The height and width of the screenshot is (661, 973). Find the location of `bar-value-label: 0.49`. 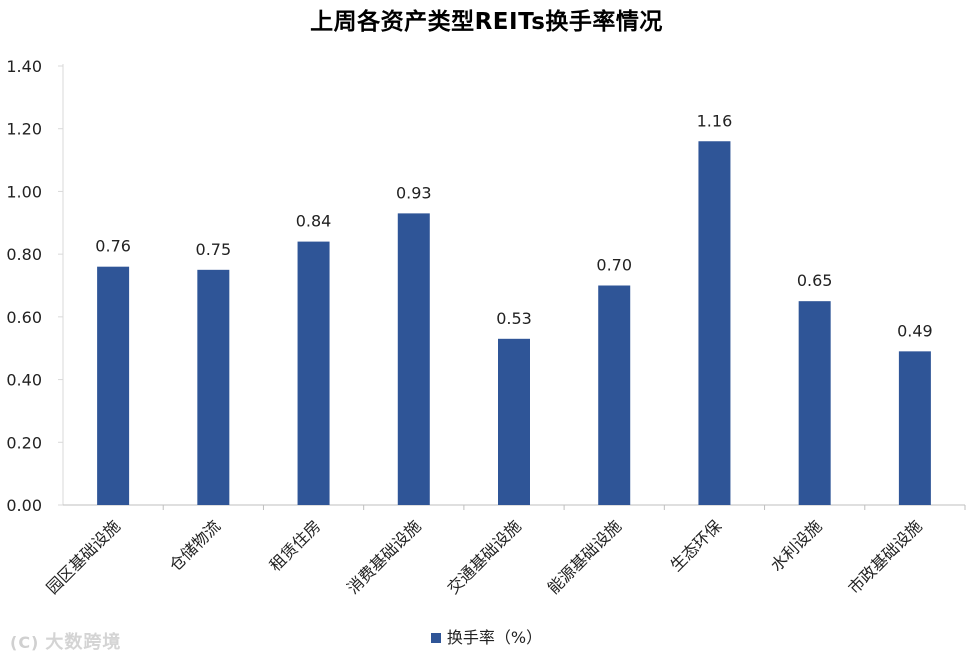

bar-value-label: 0.49 is located at coordinates (915, 330).